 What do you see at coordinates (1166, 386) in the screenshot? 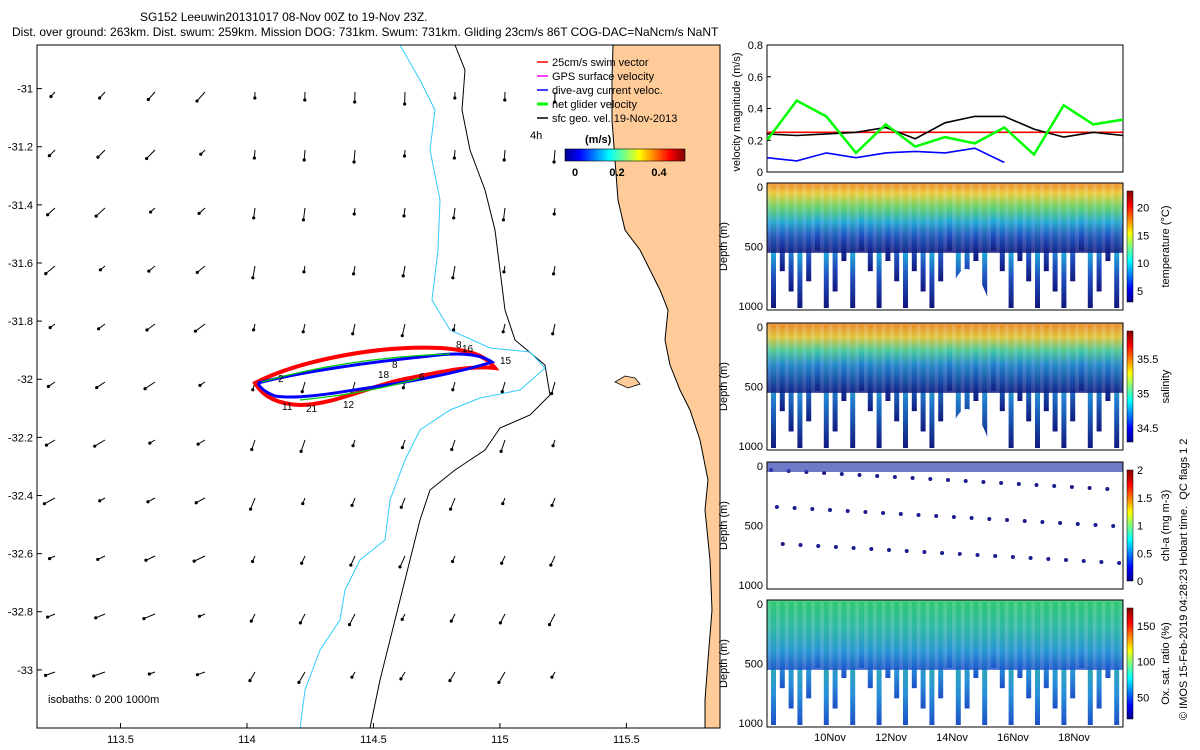
I see `colorbar-label: salinity` at bounding box center [1166, 386].